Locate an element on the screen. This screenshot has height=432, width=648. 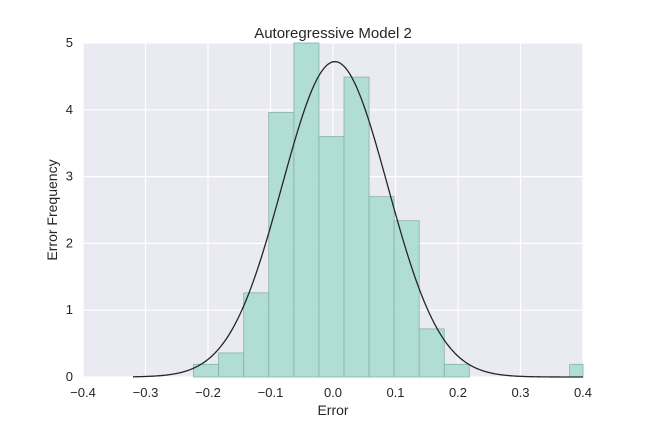
x-axis-label: Error is located at coordinates (332, 410).